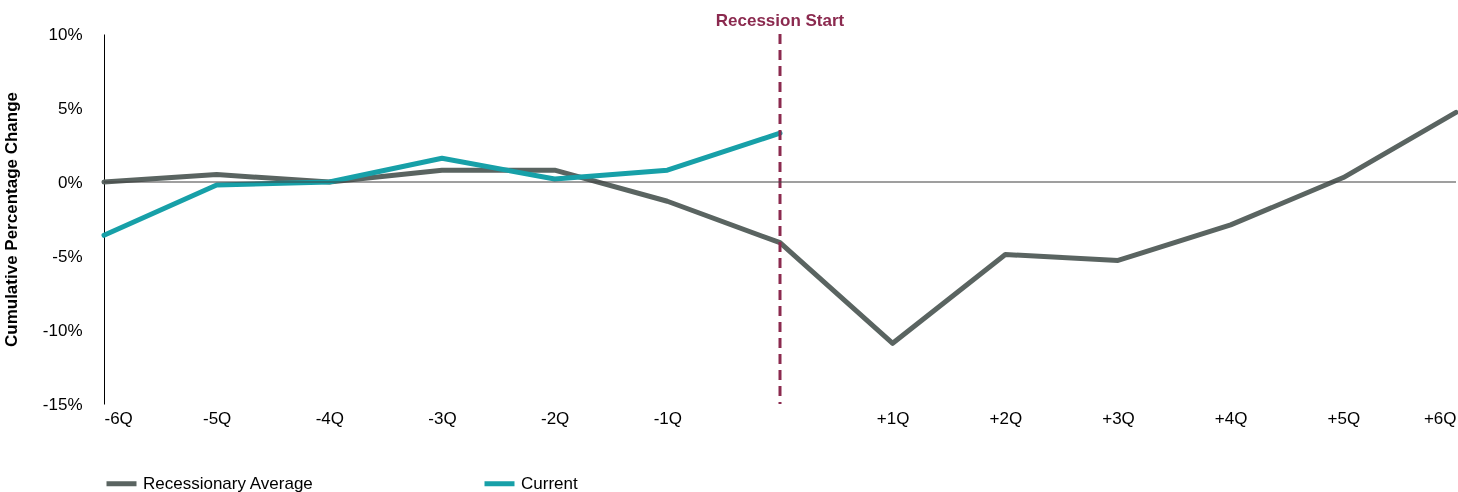  Describe the element at coordinates (62, 330) in the screenshot. I see `y-tick-label: -10%` at that location.